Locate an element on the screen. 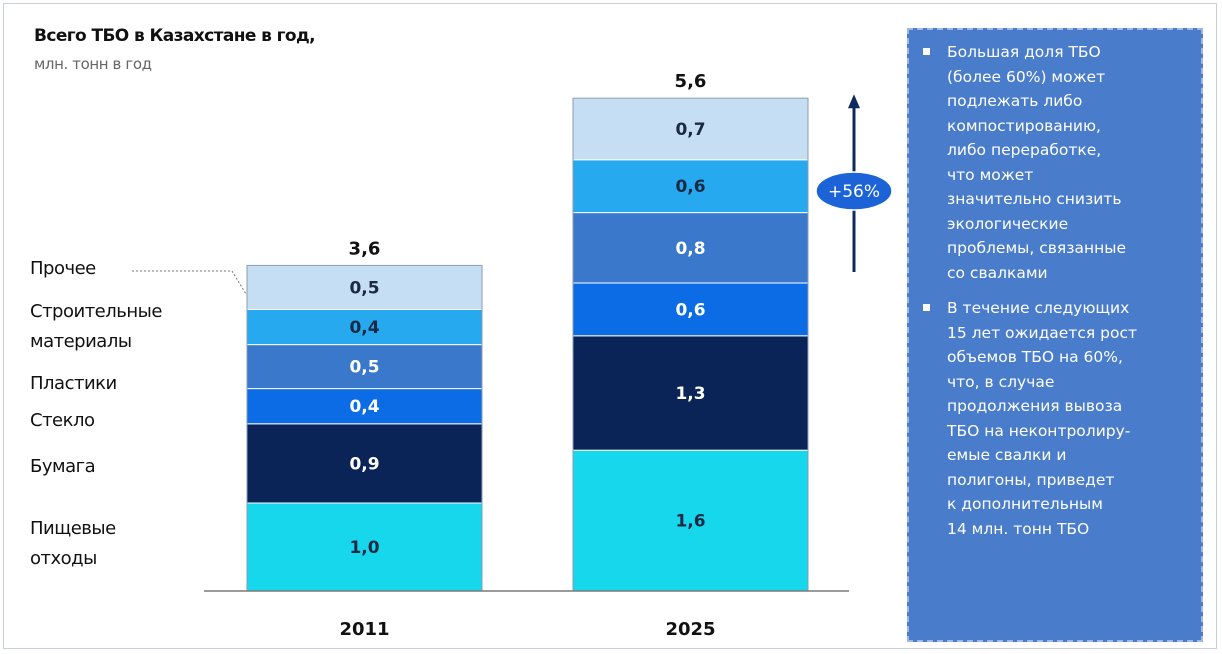  bullet-text-line: емые свалки и is located at coordinates (1007, 455).